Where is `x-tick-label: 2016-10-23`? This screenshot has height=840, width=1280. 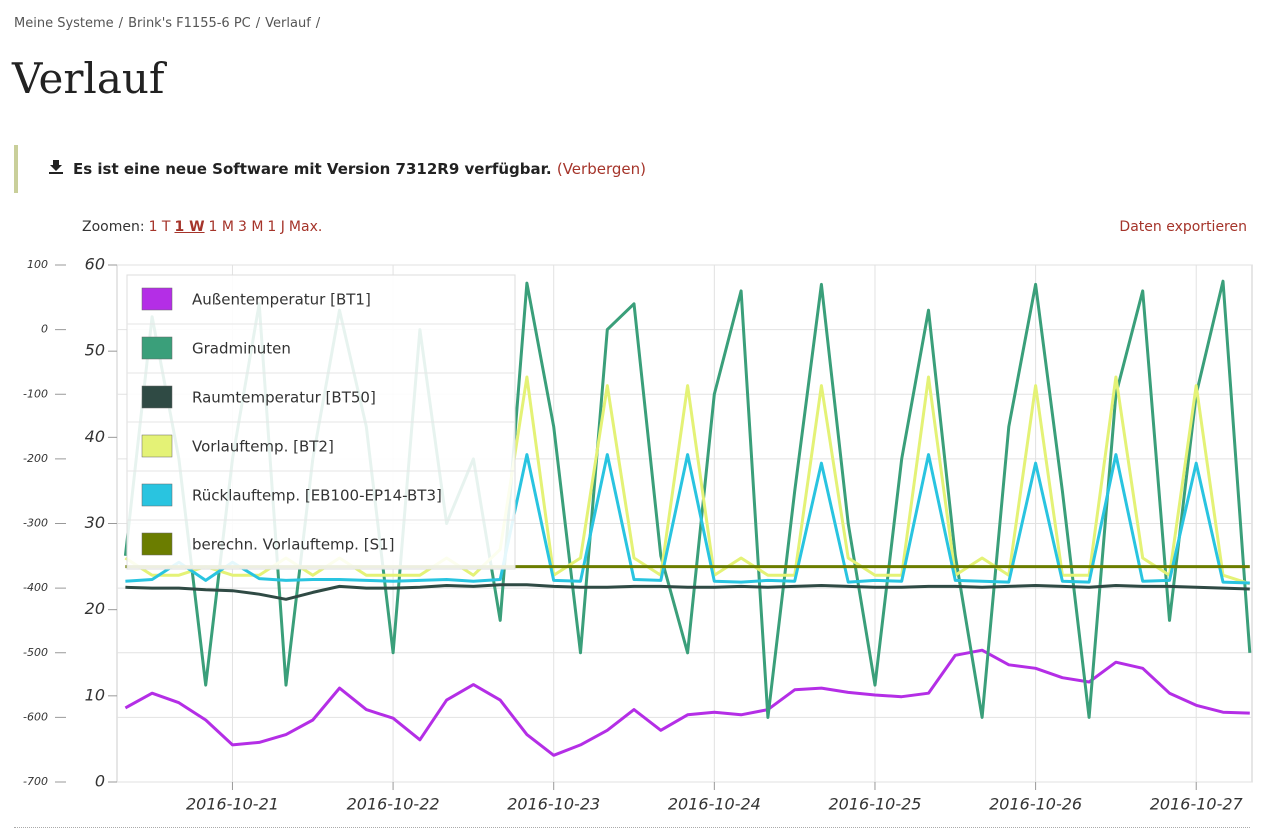
x-tick-label: 2016-10-23 is located at coordinates (553, 804).